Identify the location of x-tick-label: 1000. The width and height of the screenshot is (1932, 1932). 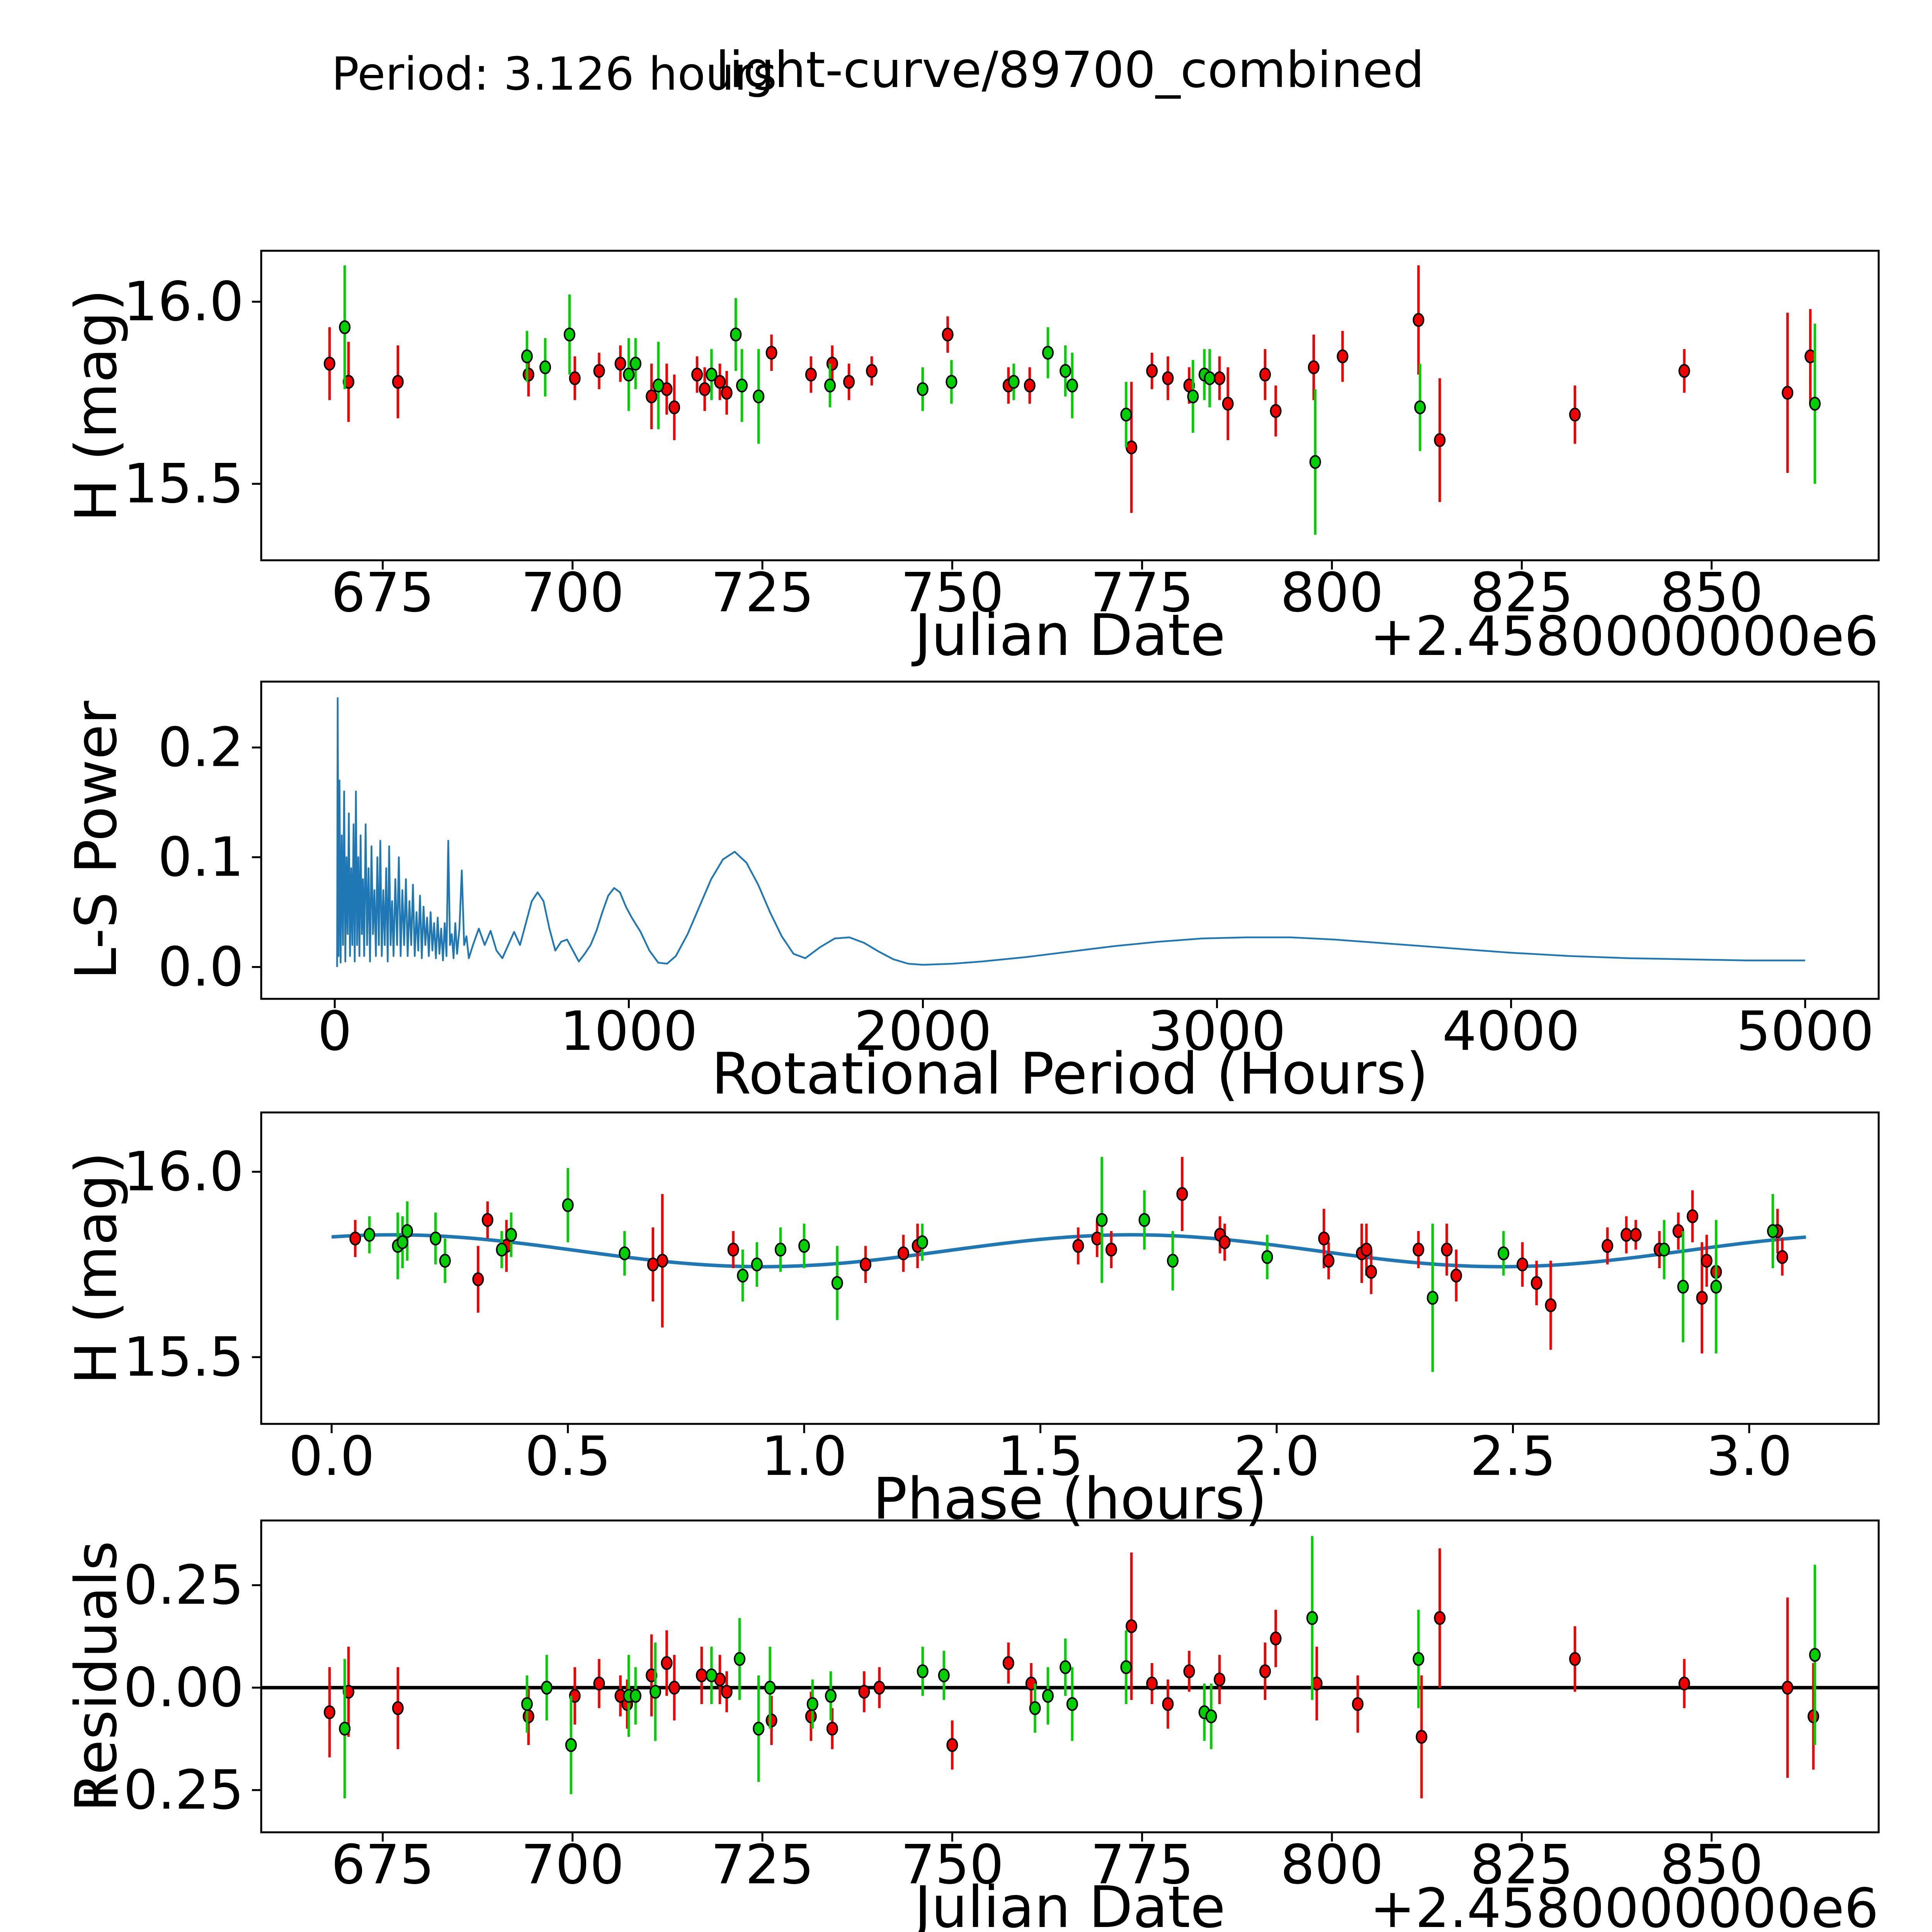
(628, 1031).